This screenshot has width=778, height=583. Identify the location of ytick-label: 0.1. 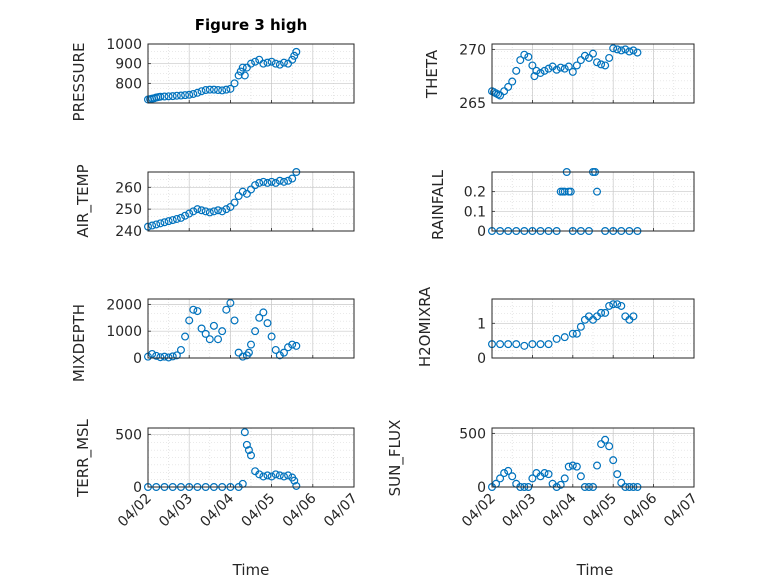
(475, 212).